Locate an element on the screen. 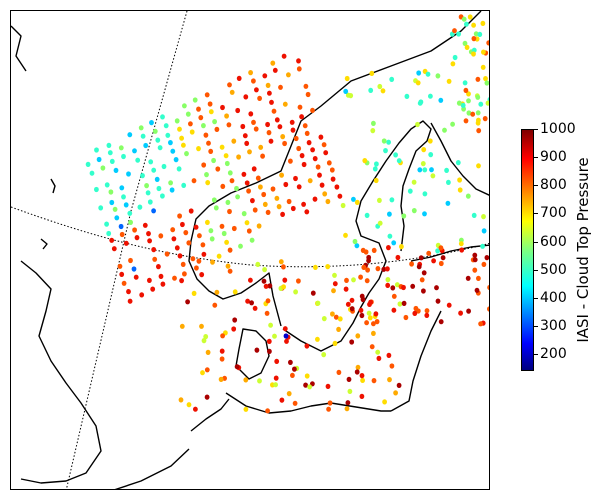 The width and height of the screenshot is (610, 500). coastline-netherlands is located at coordinates (210, 415).